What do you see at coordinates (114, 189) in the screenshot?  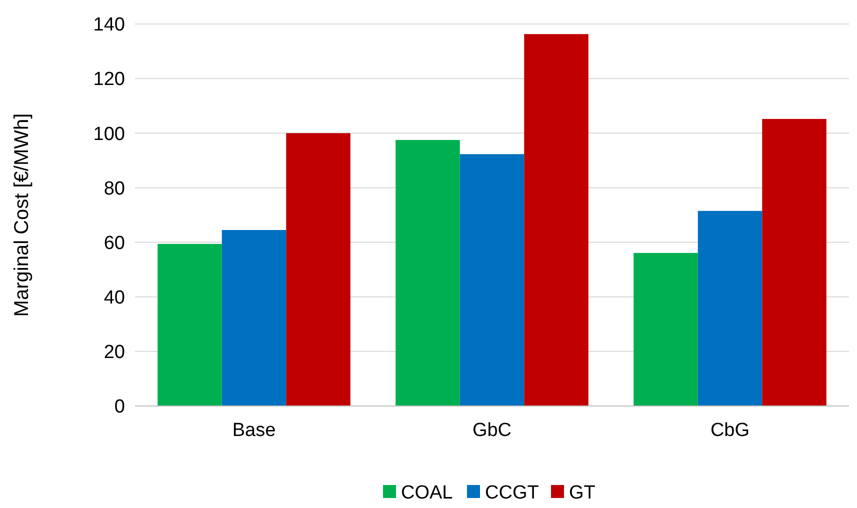 I see `y-tick-label: 80` at bounding box center [114, 189].